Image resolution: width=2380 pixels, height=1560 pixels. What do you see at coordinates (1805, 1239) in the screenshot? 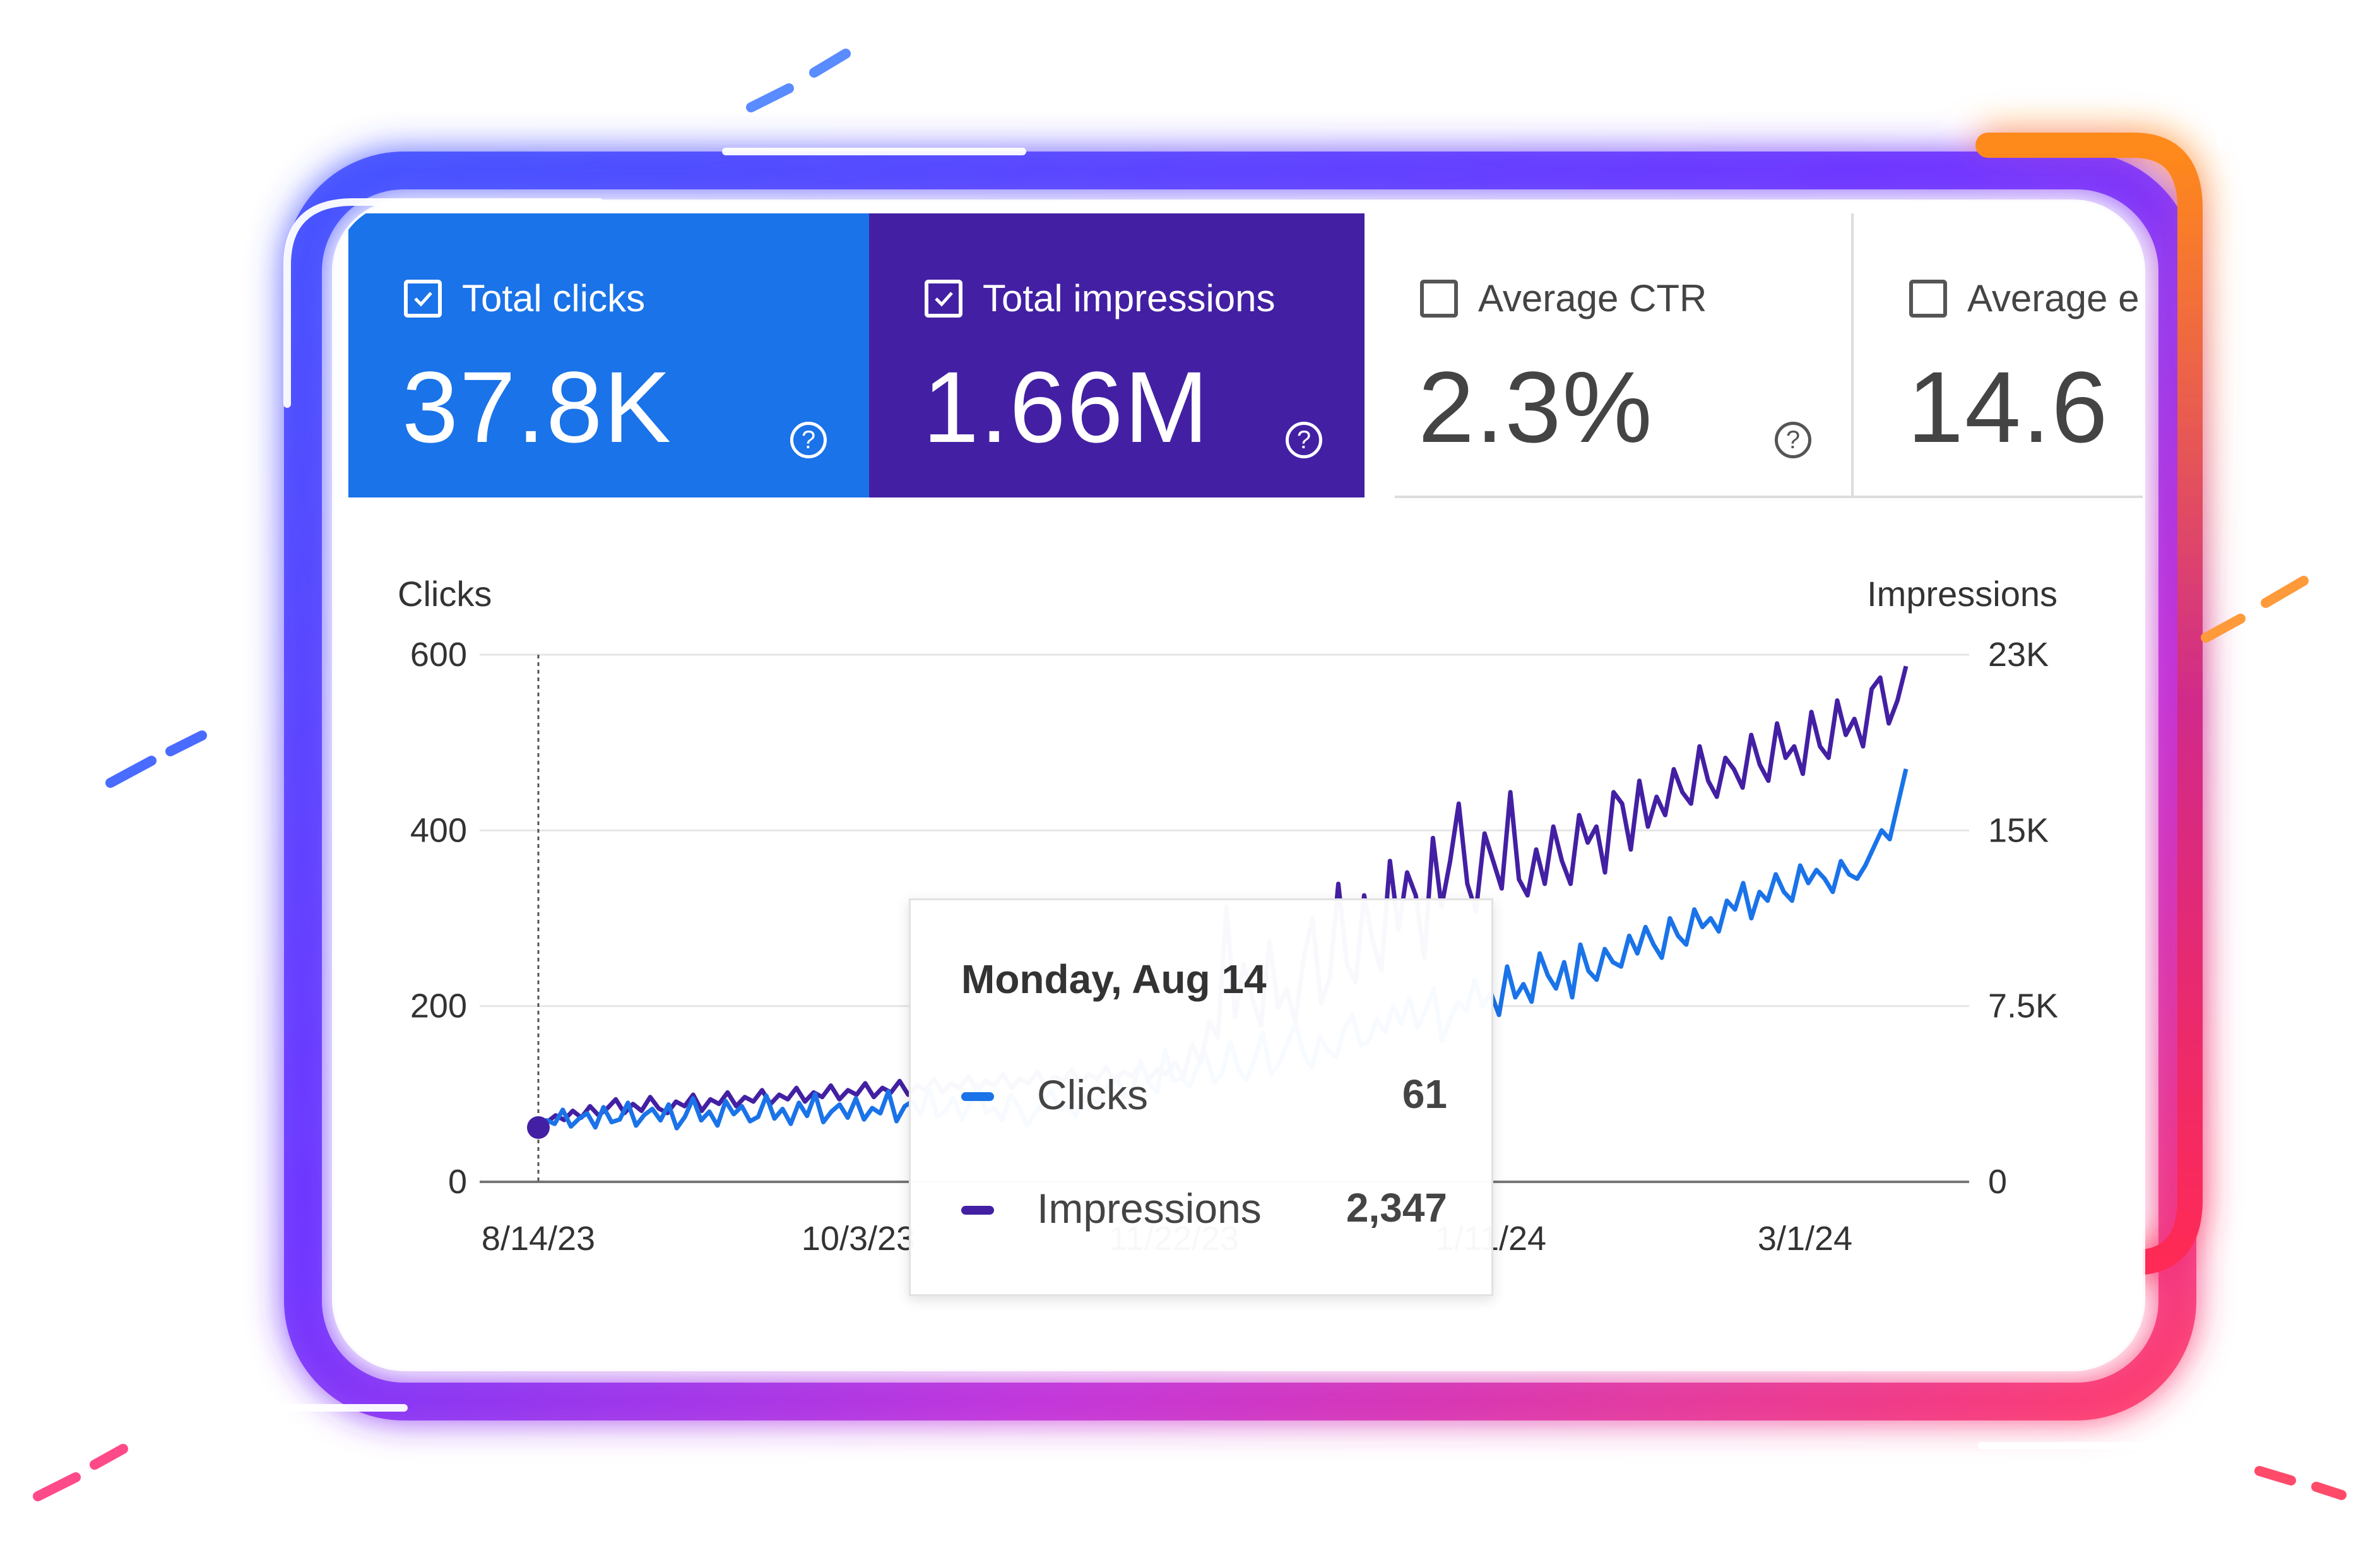
I see `x-tick-label: 3/1/24` at bounding box center [1805, 1239].